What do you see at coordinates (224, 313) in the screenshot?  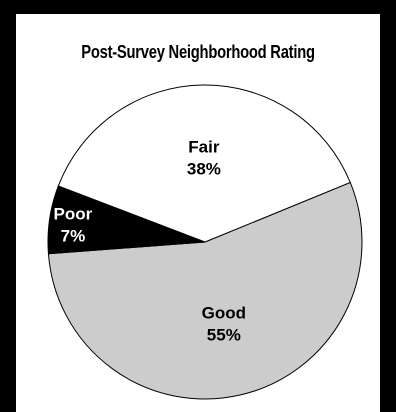 I see `slice-label-good: Good` at bounding box center [224, 313].